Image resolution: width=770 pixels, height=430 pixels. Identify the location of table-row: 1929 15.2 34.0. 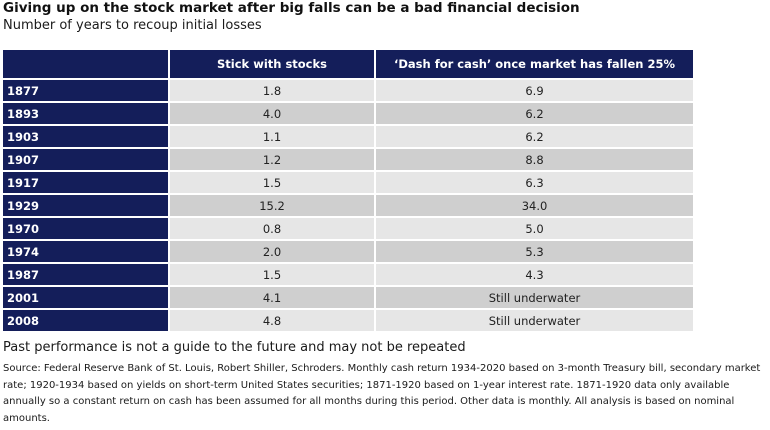
(348, 206).